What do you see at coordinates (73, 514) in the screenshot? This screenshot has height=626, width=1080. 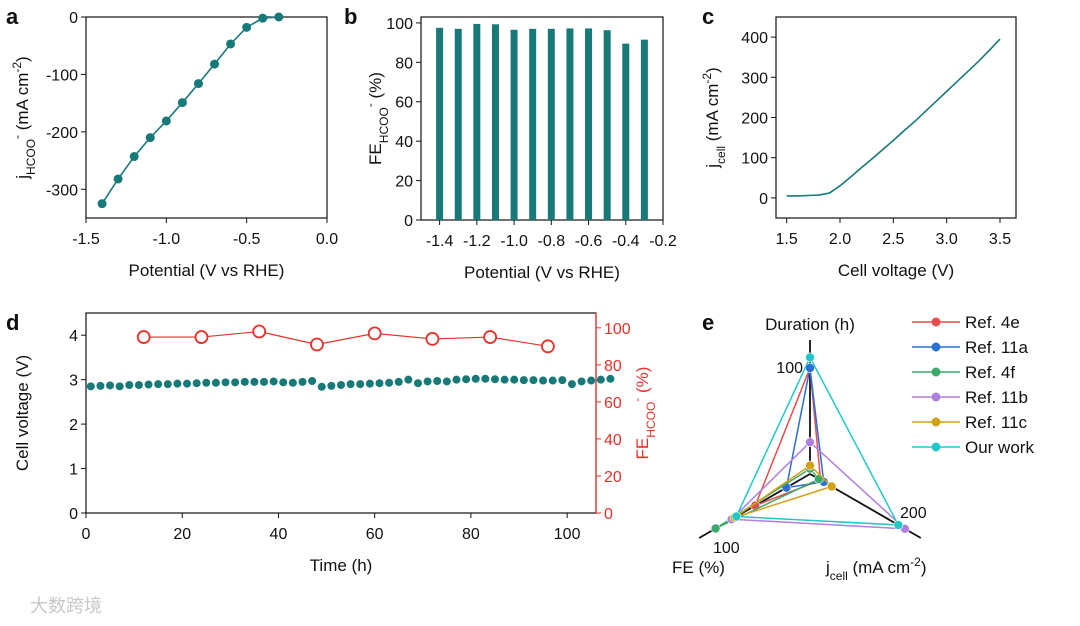 I see `y-tick-label: 0` at bounding box center [73, 514].